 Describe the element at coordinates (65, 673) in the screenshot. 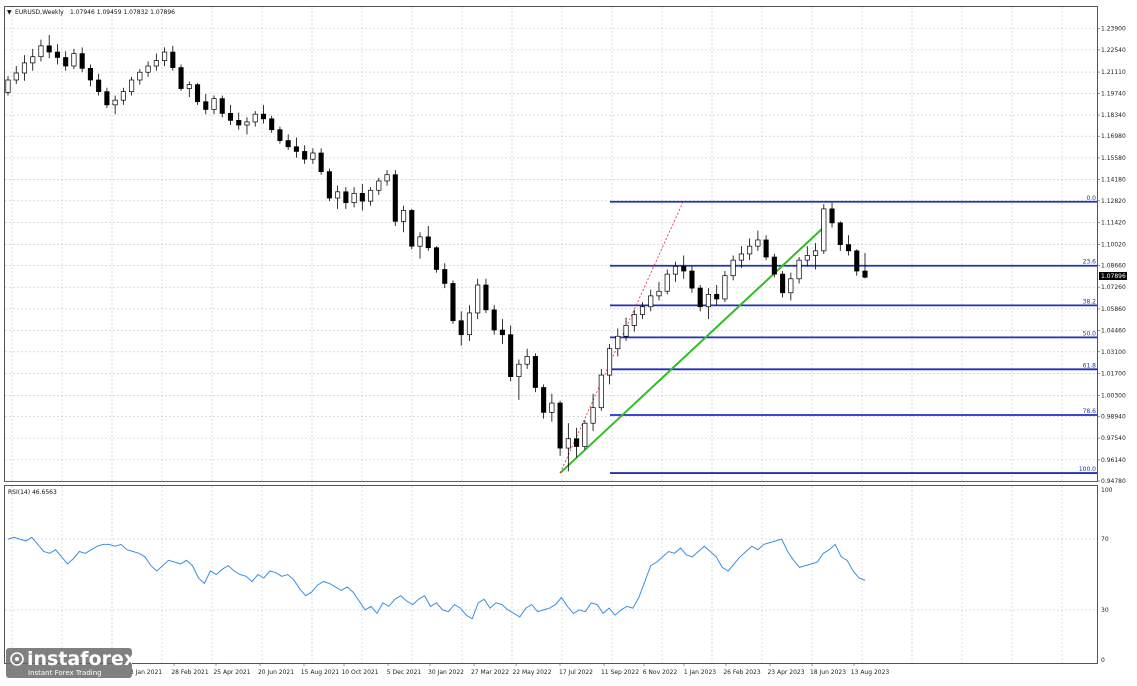

I see `svg-text: Instant Forex Trading` at that location.